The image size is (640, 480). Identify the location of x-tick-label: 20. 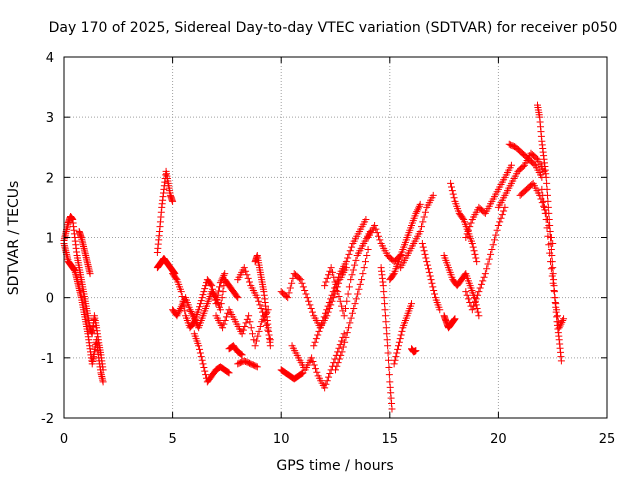
(498, 439).